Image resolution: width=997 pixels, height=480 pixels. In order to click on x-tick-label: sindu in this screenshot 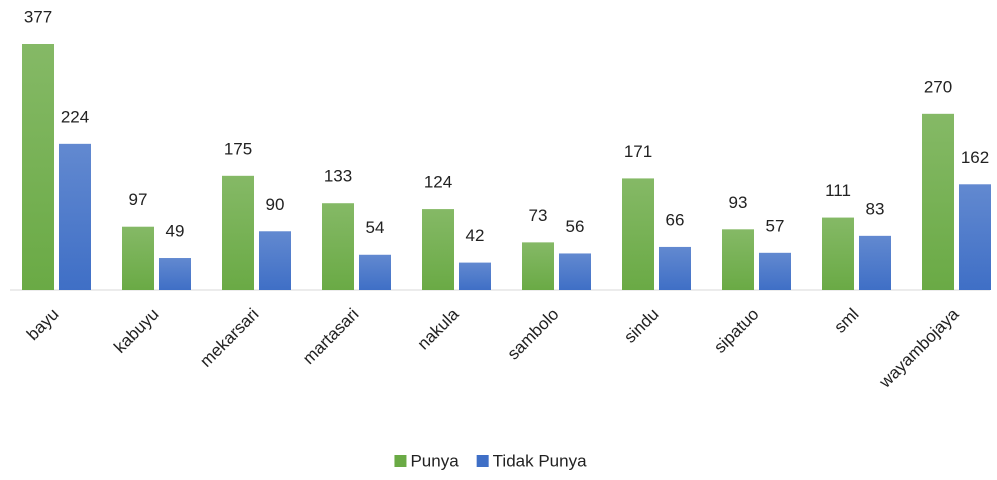, I will do `click(641, 326)`.